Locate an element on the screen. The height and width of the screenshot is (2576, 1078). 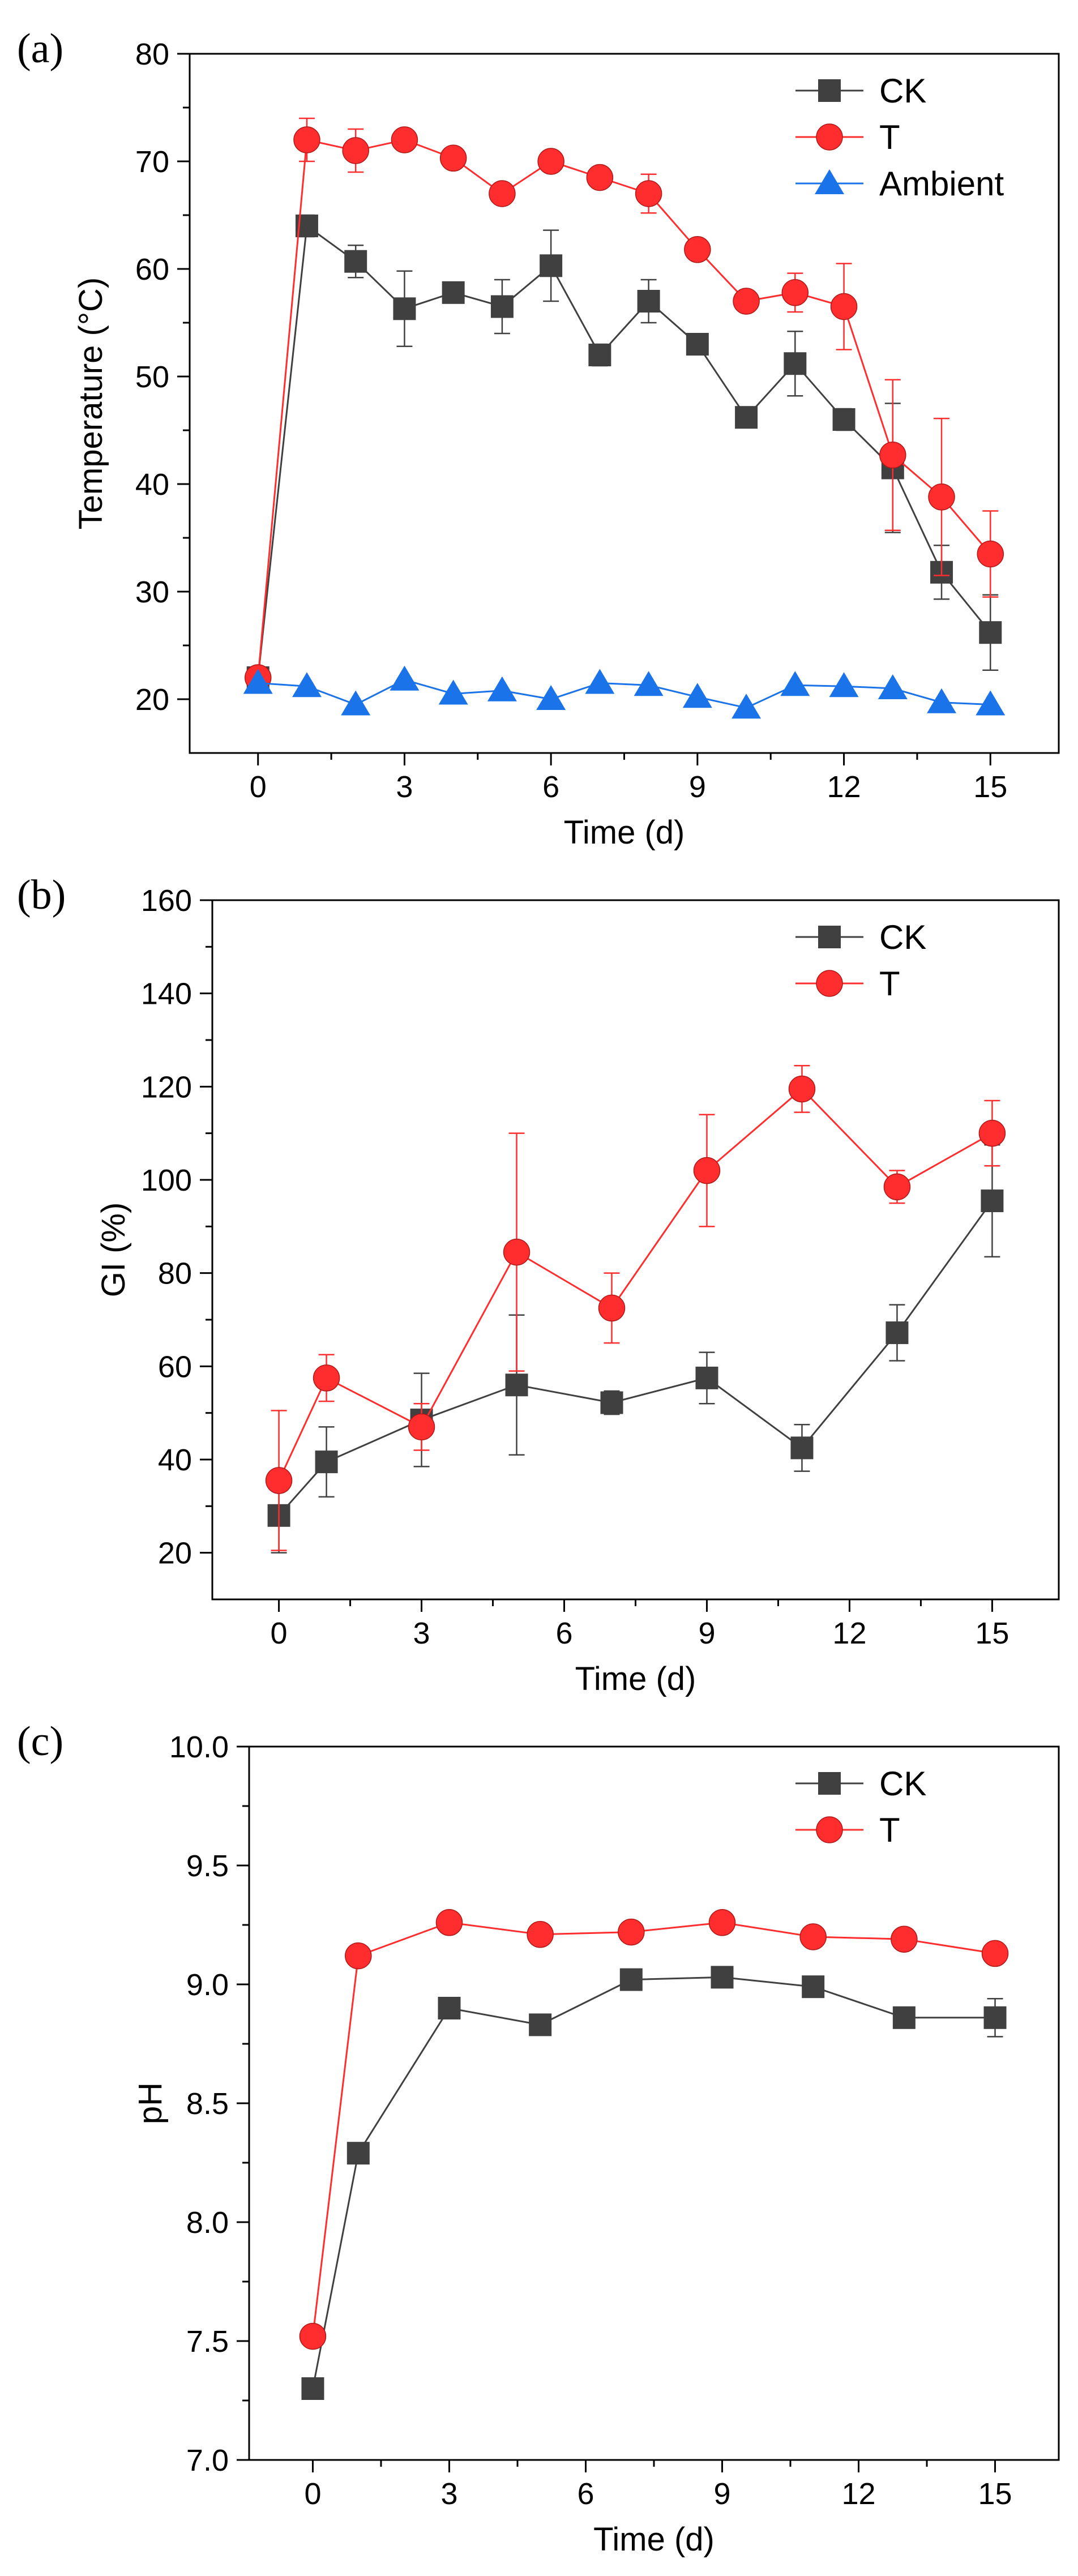
y-tick-label: 20 is located at coordinates (152, 700).